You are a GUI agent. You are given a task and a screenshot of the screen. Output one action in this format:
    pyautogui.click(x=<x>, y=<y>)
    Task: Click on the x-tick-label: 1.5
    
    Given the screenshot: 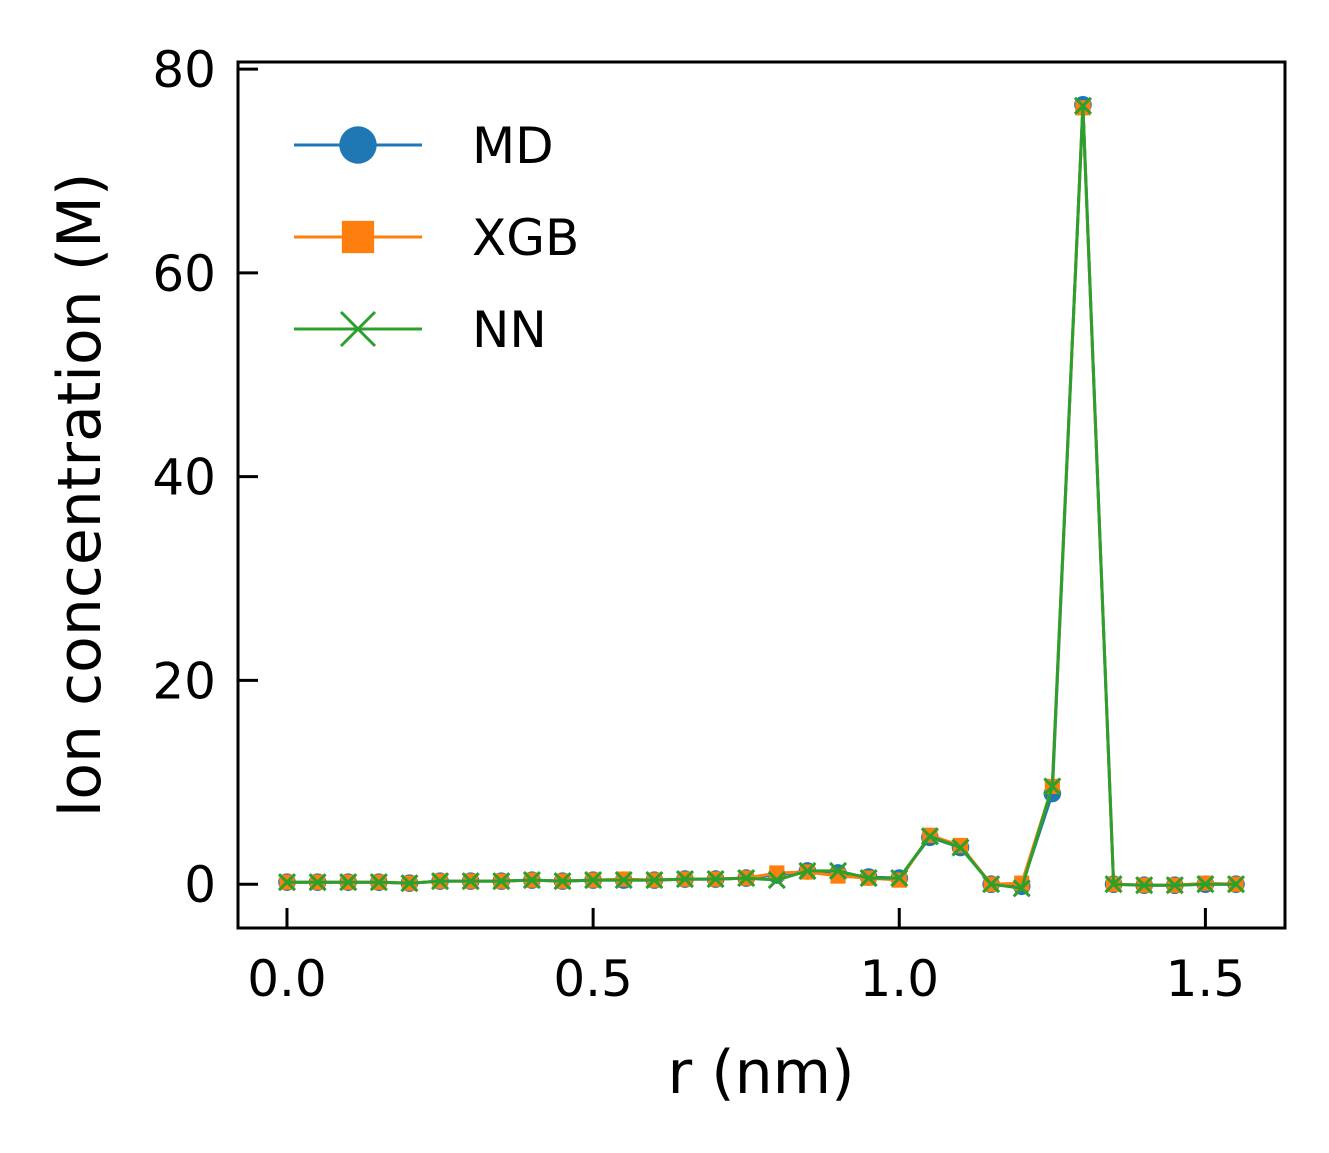 What is the action you would take?
    pyautogui.click(x=1206, y=979)
    